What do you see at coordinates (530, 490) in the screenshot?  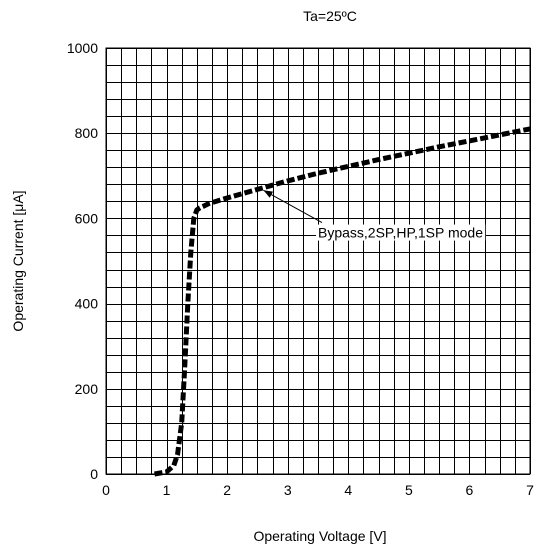 I see `x-tick-label: 7` at bounding box center [530, 490].